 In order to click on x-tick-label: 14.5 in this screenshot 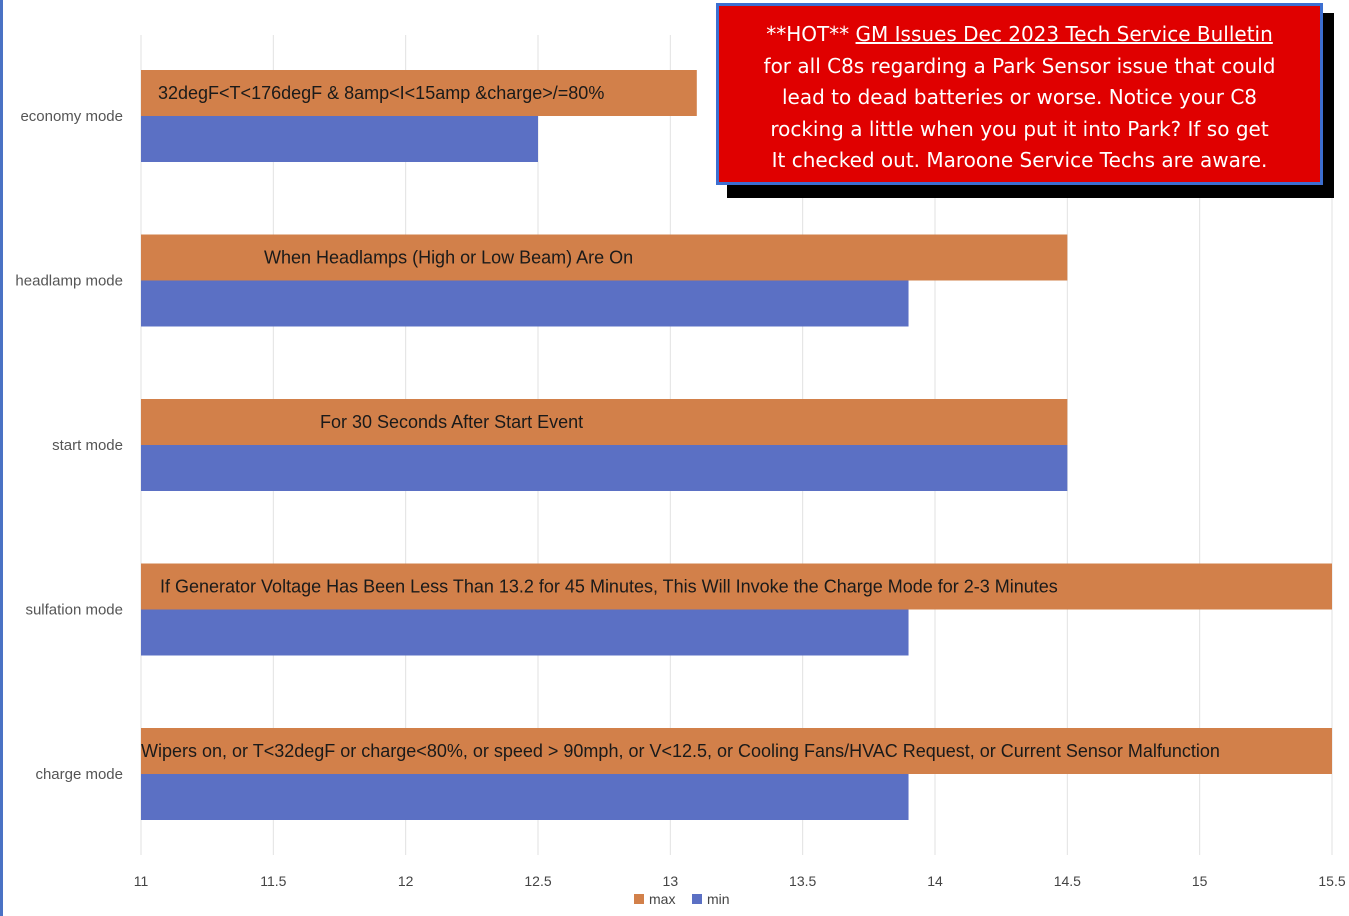, I will do `click(1067, 881)`.